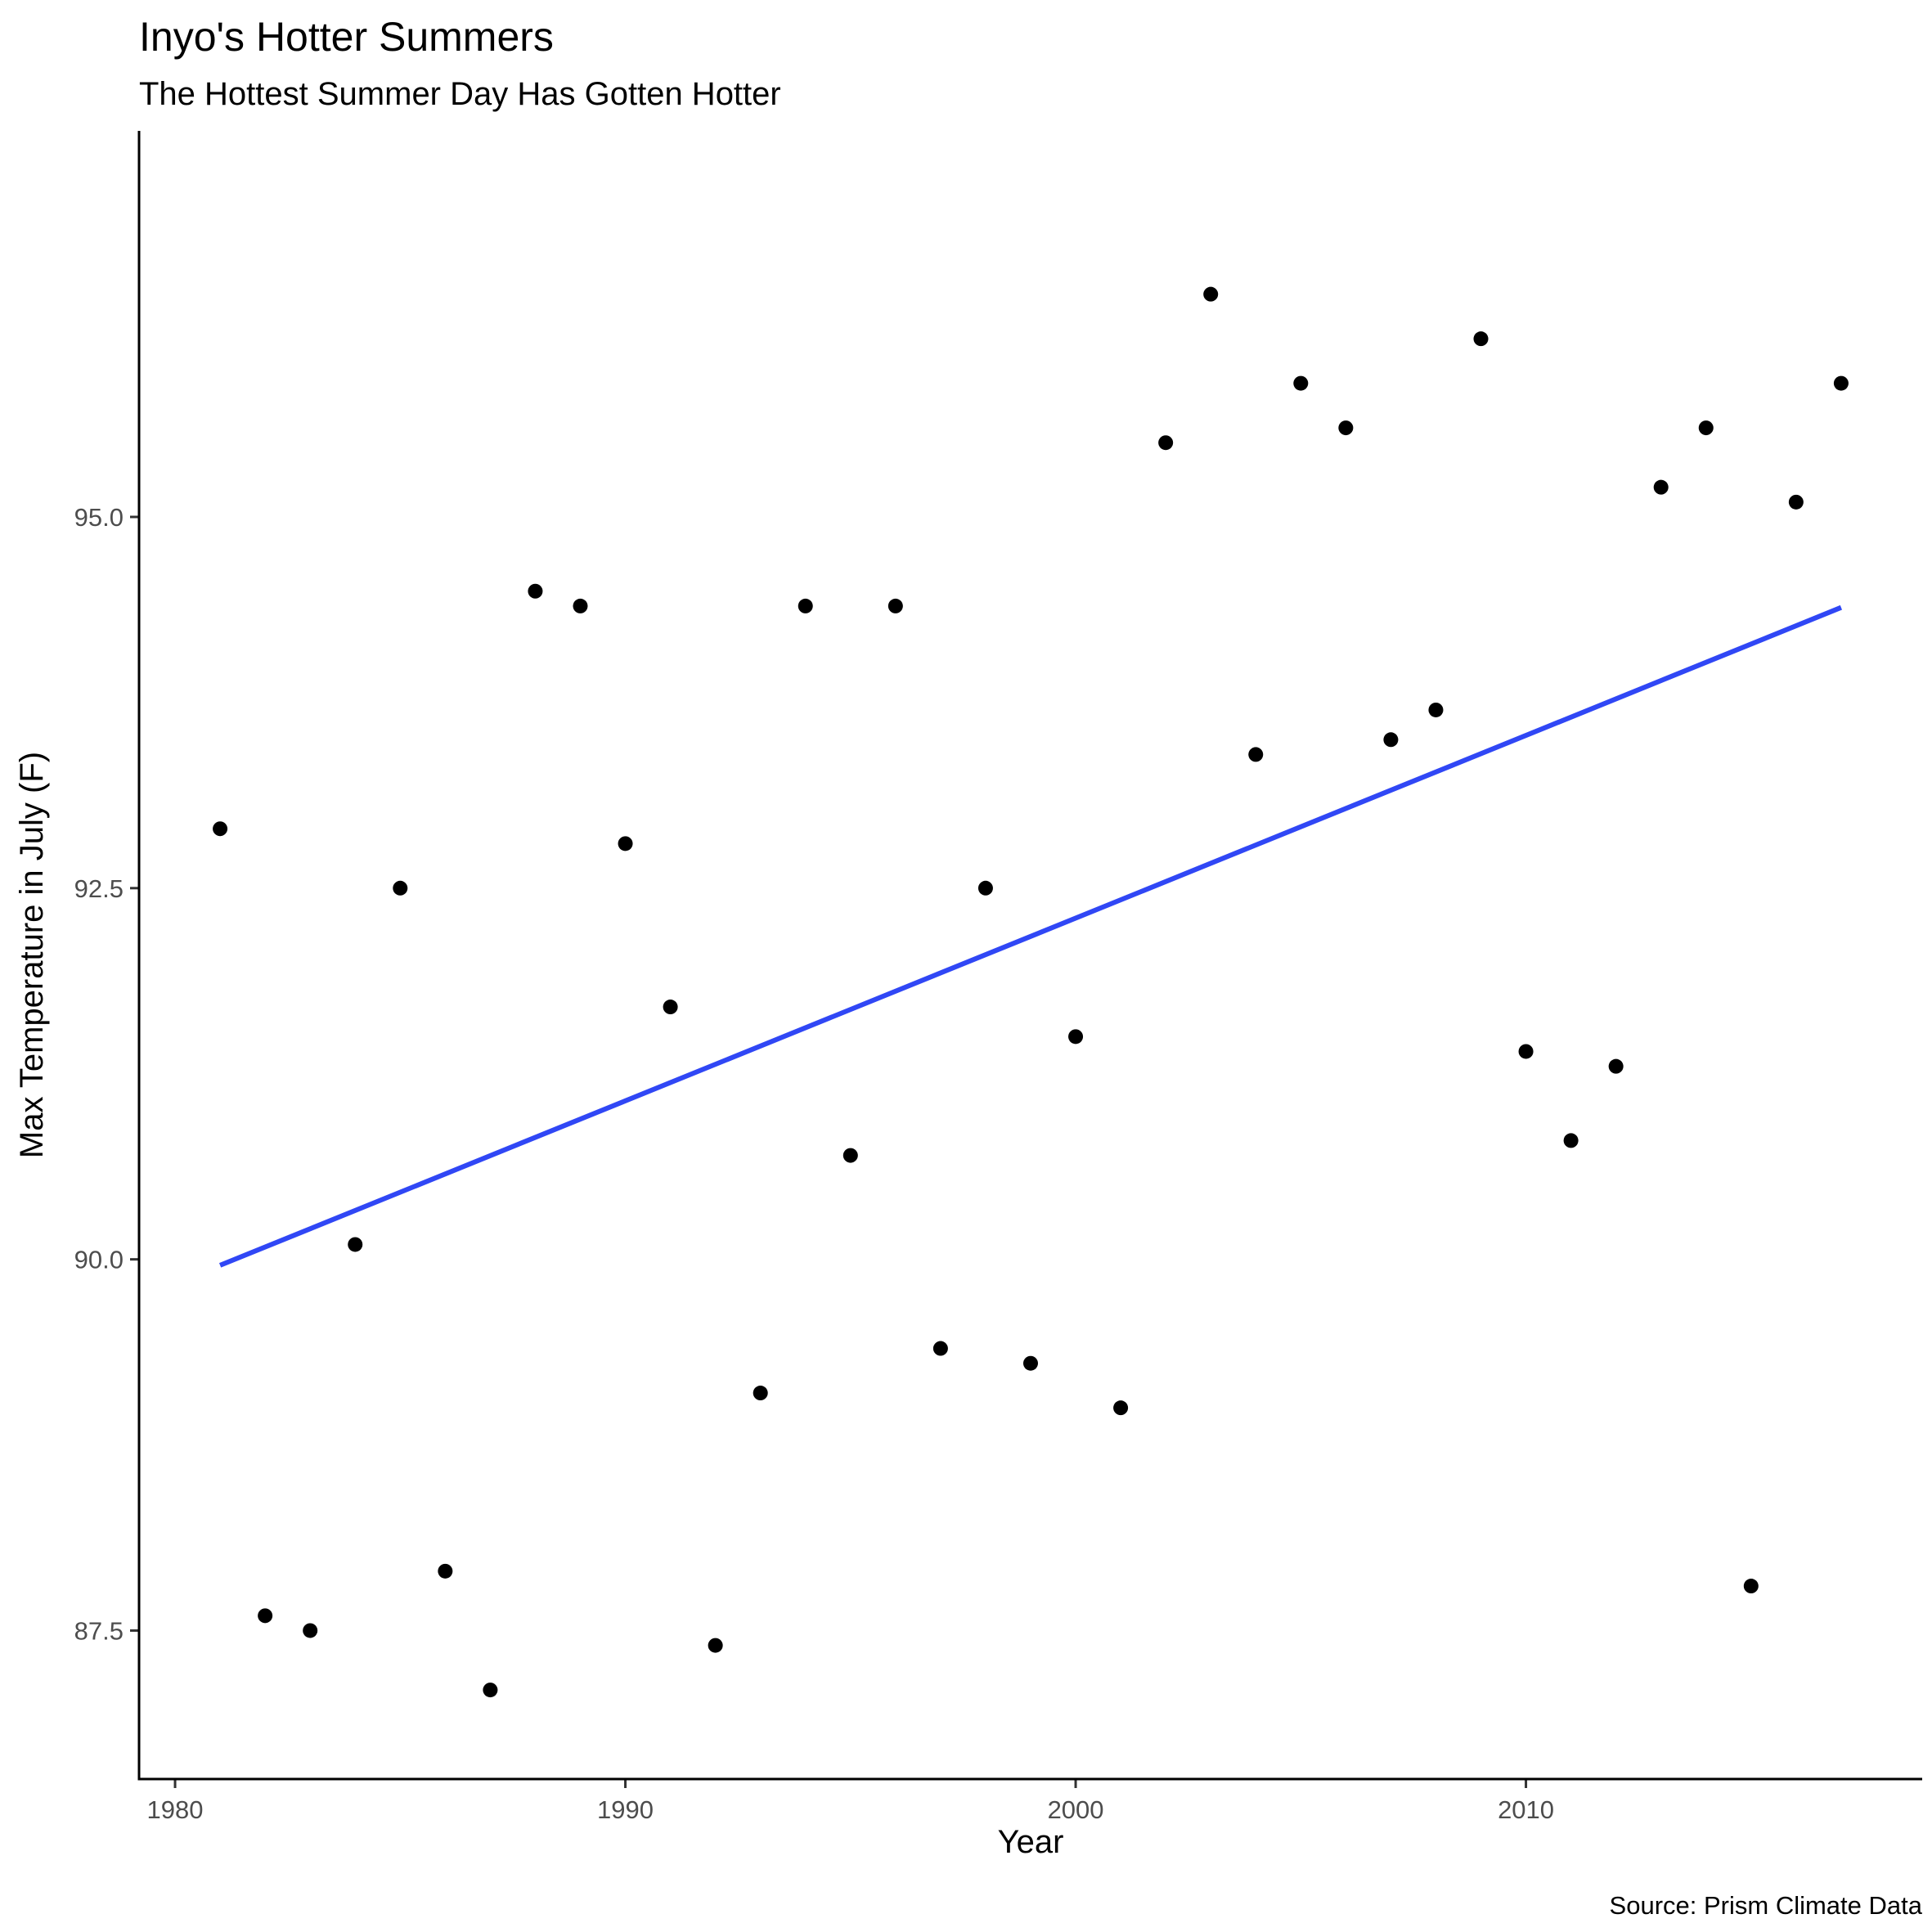 This screenshot has height=1932, width=1932. What do you see at coordinates (175, 1810) in the screenshot?
I see `x-tick-label: 1980` at bounding box center [175, 1810].